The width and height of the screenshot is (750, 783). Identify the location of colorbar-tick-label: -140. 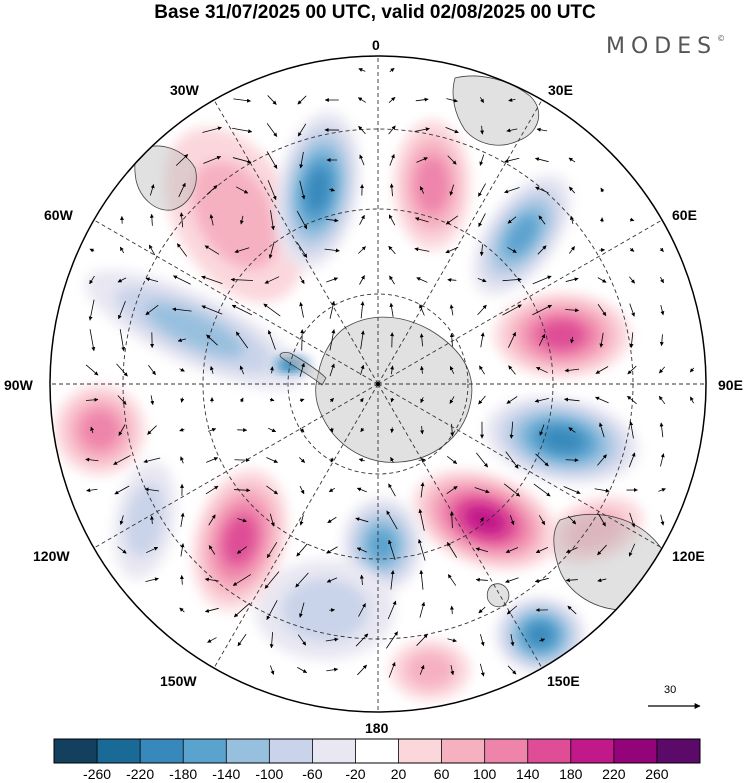
(226, 774).